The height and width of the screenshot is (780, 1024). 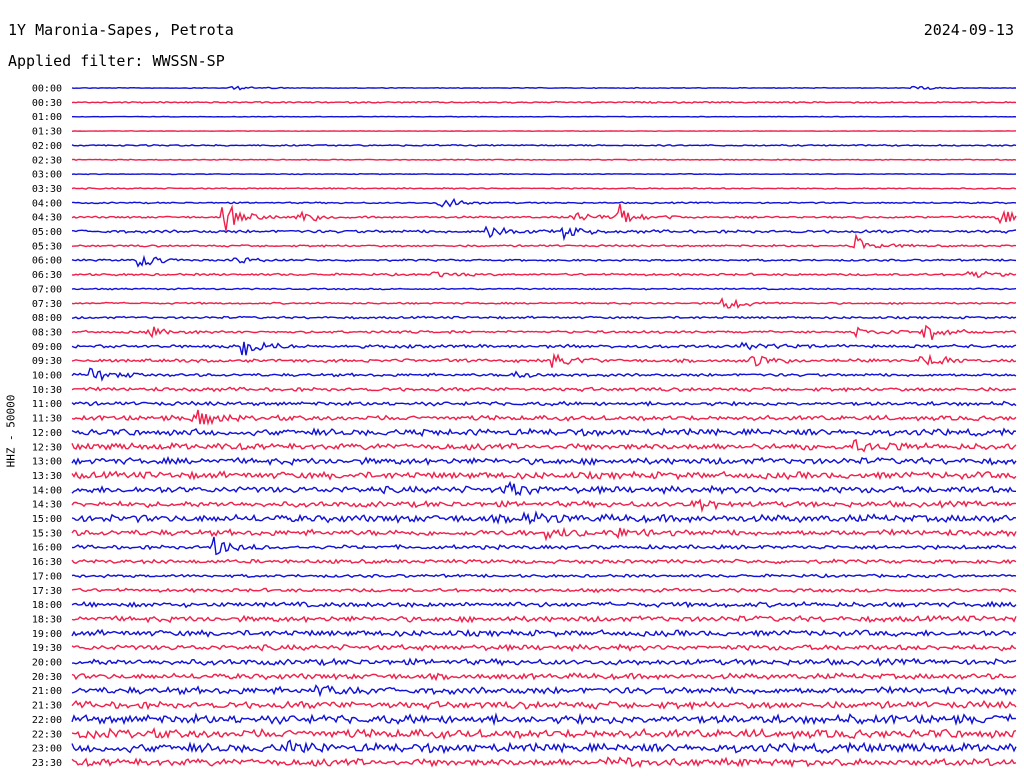 I want to click on station-title: 1Y Maronia-Sapes, Petrota, so click(x=121, y=30).